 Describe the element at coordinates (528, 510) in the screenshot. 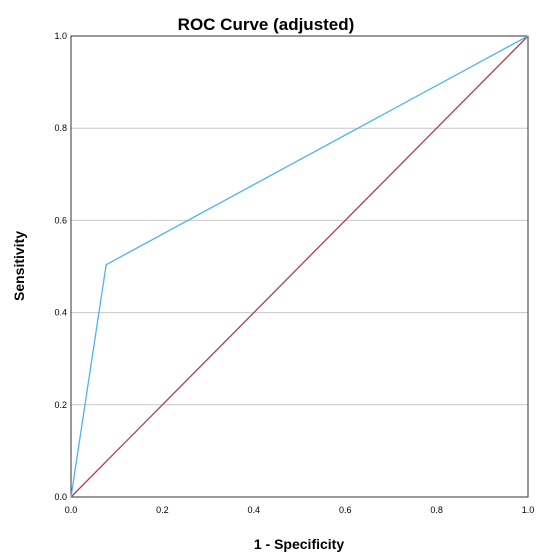

I see `x-tick-label-5: 1.0` at that location.